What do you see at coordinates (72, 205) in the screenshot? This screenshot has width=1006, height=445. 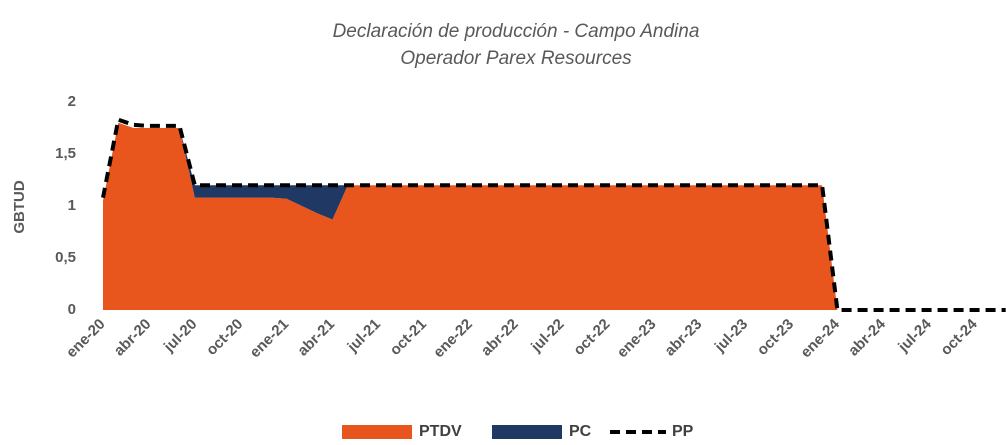 I see `y-tick-label: 1` at bounding box center [72, 205].